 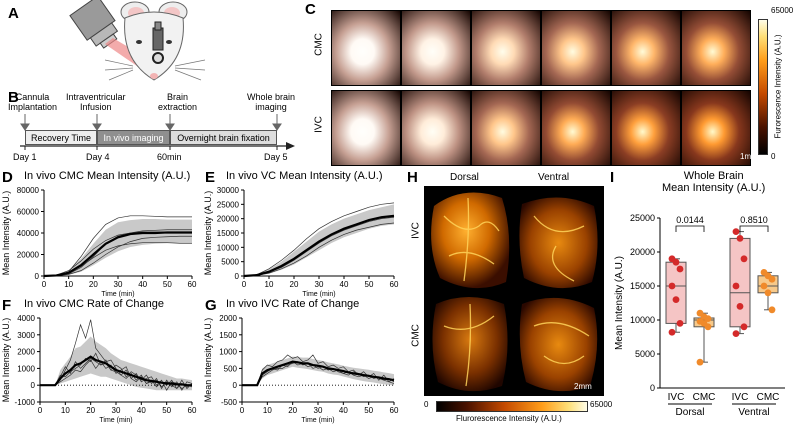 I want to click on y-tick-label: 3000, so click(x=26, y=335).